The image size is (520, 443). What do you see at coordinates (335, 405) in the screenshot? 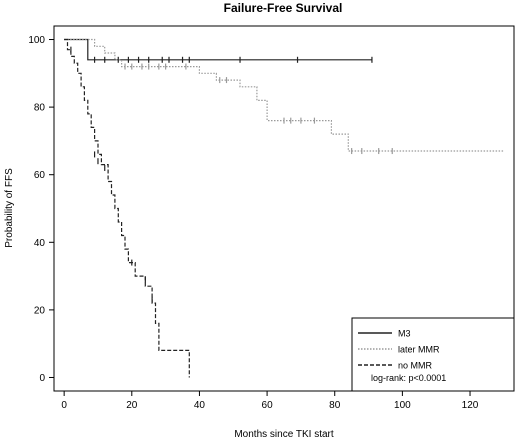
I see `x-tick-label: 80` at bounding box center [335, 405].